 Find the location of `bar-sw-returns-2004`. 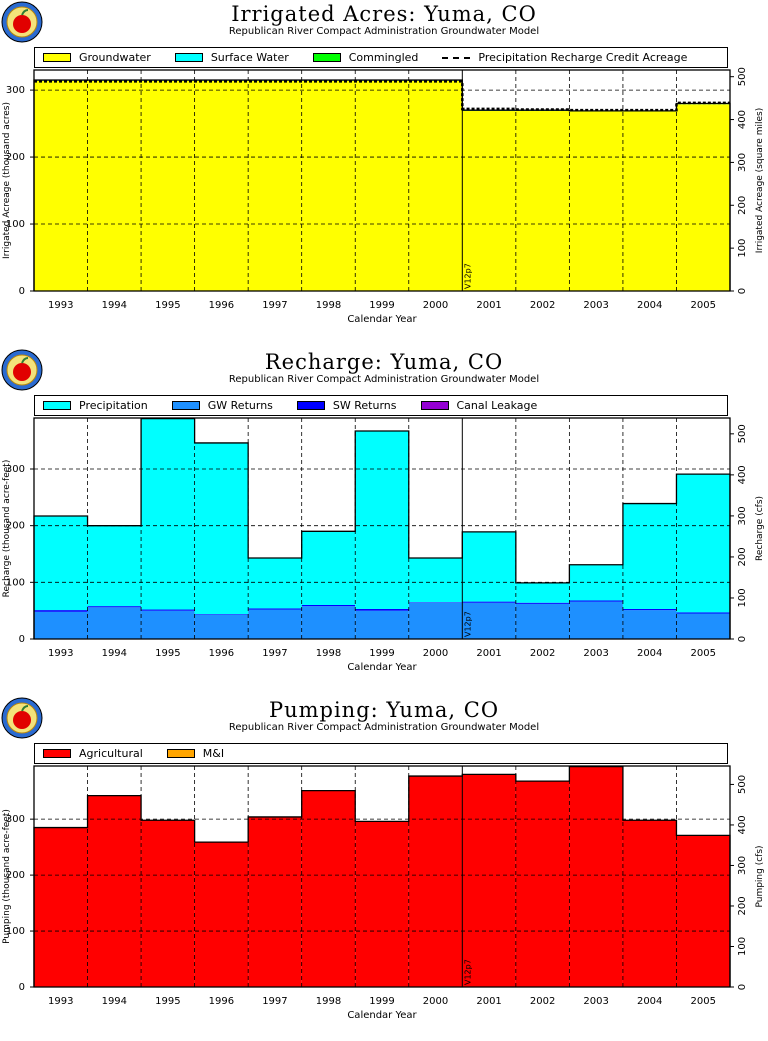

bar-sw-returns-2004 is located at coordinates (649, 609).